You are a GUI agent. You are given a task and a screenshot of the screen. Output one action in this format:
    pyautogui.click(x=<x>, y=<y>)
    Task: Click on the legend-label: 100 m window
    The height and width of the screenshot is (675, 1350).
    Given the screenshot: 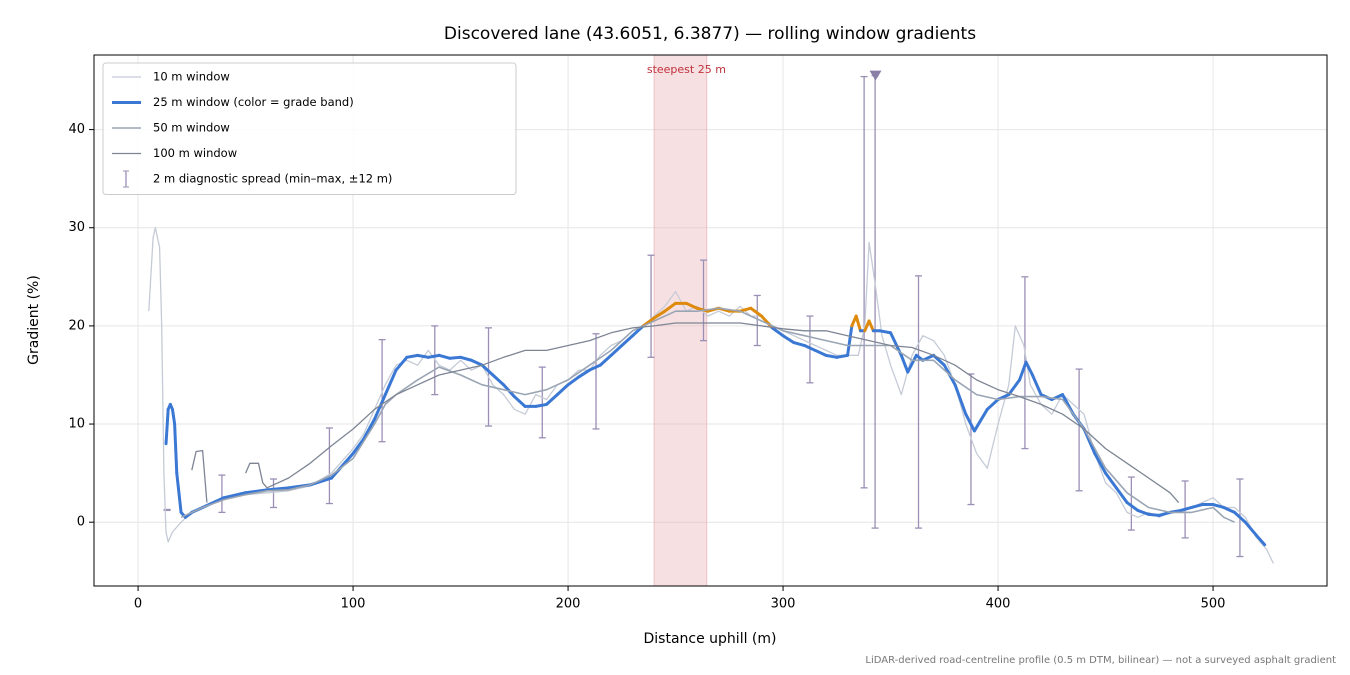 What is the action you would take?
    pyautogui.click(x=195, y=153)
    